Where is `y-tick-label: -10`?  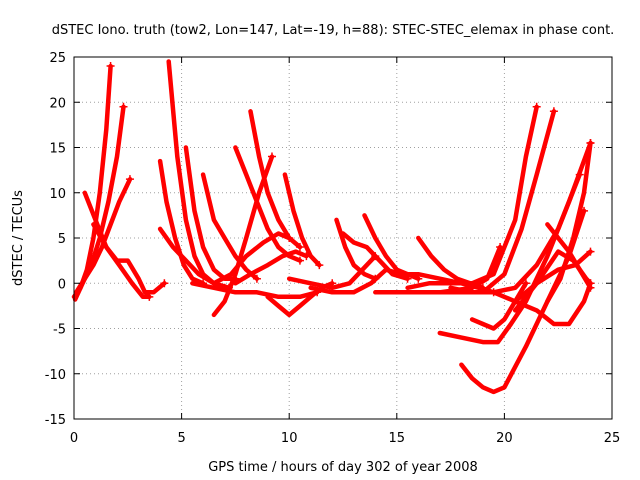 y-tick-label: -10 is located at coordinates (55, 375).